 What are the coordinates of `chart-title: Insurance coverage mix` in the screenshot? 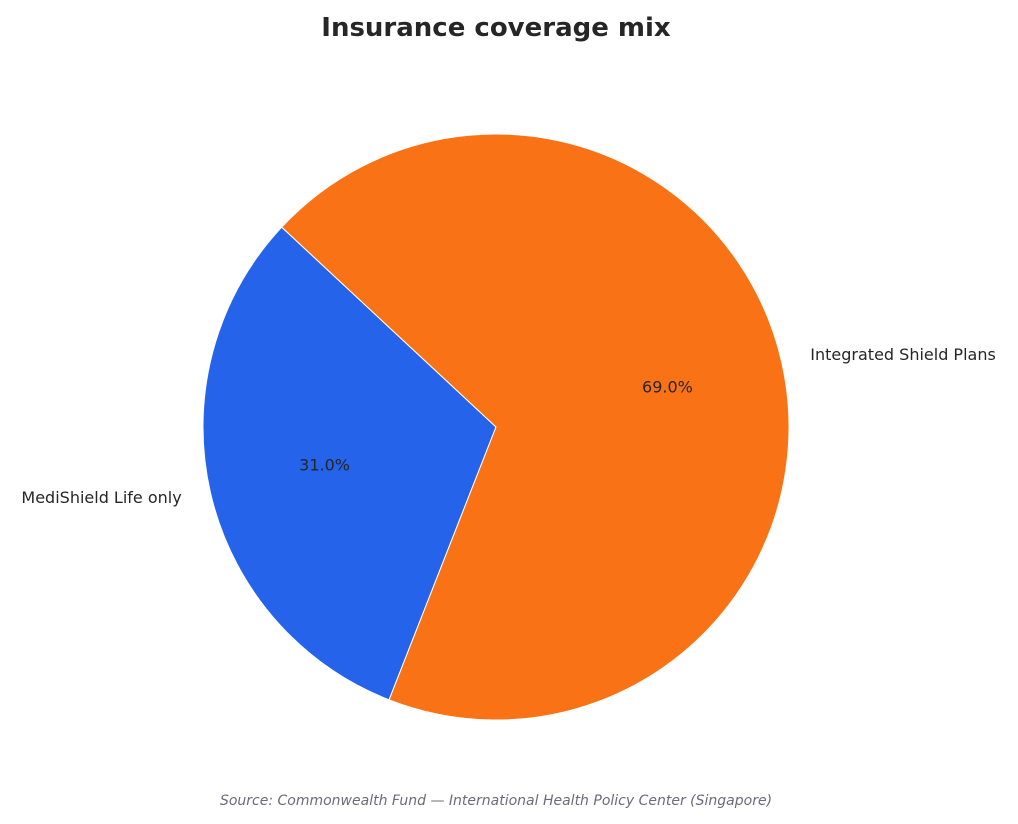 It's located at (496, 28).